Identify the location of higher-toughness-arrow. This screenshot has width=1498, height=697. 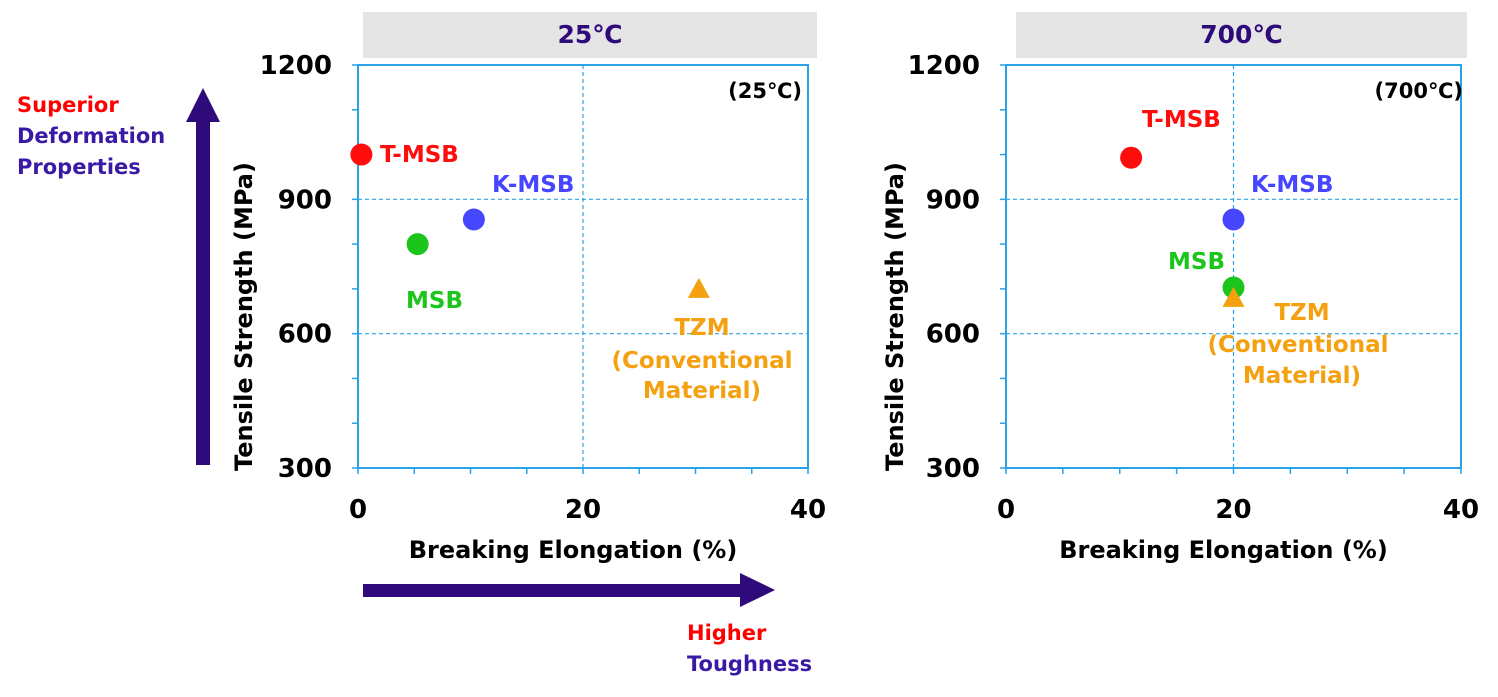
(569, 590).